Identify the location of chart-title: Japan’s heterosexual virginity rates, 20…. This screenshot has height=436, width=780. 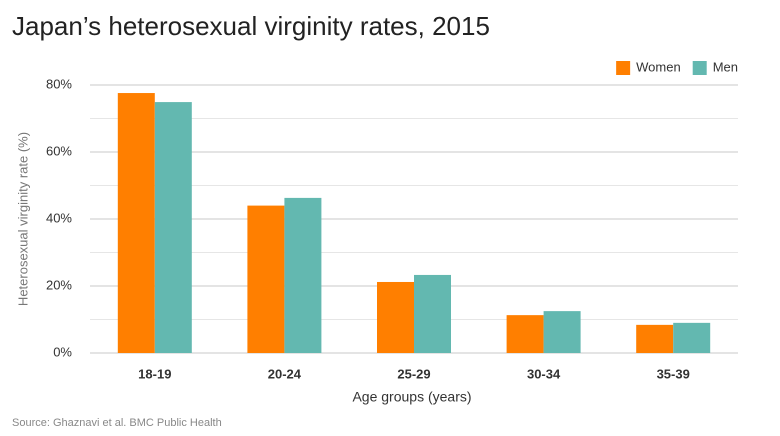
(251, 26).